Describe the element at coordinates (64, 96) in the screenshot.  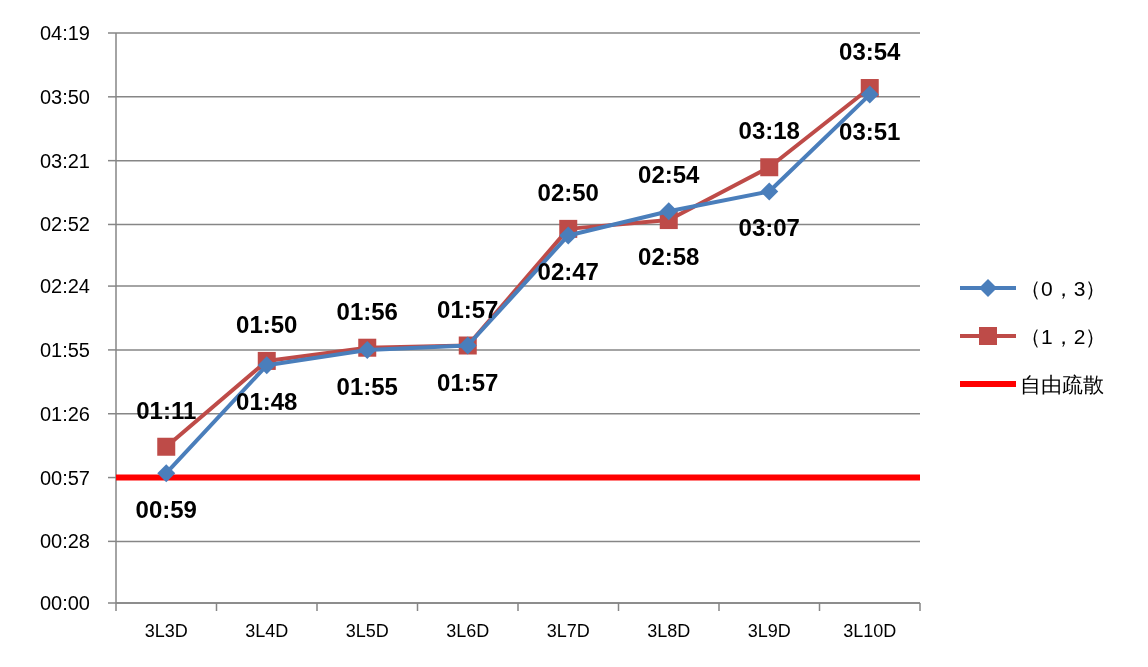
I see `y-tick-label: 03:50` at that location.